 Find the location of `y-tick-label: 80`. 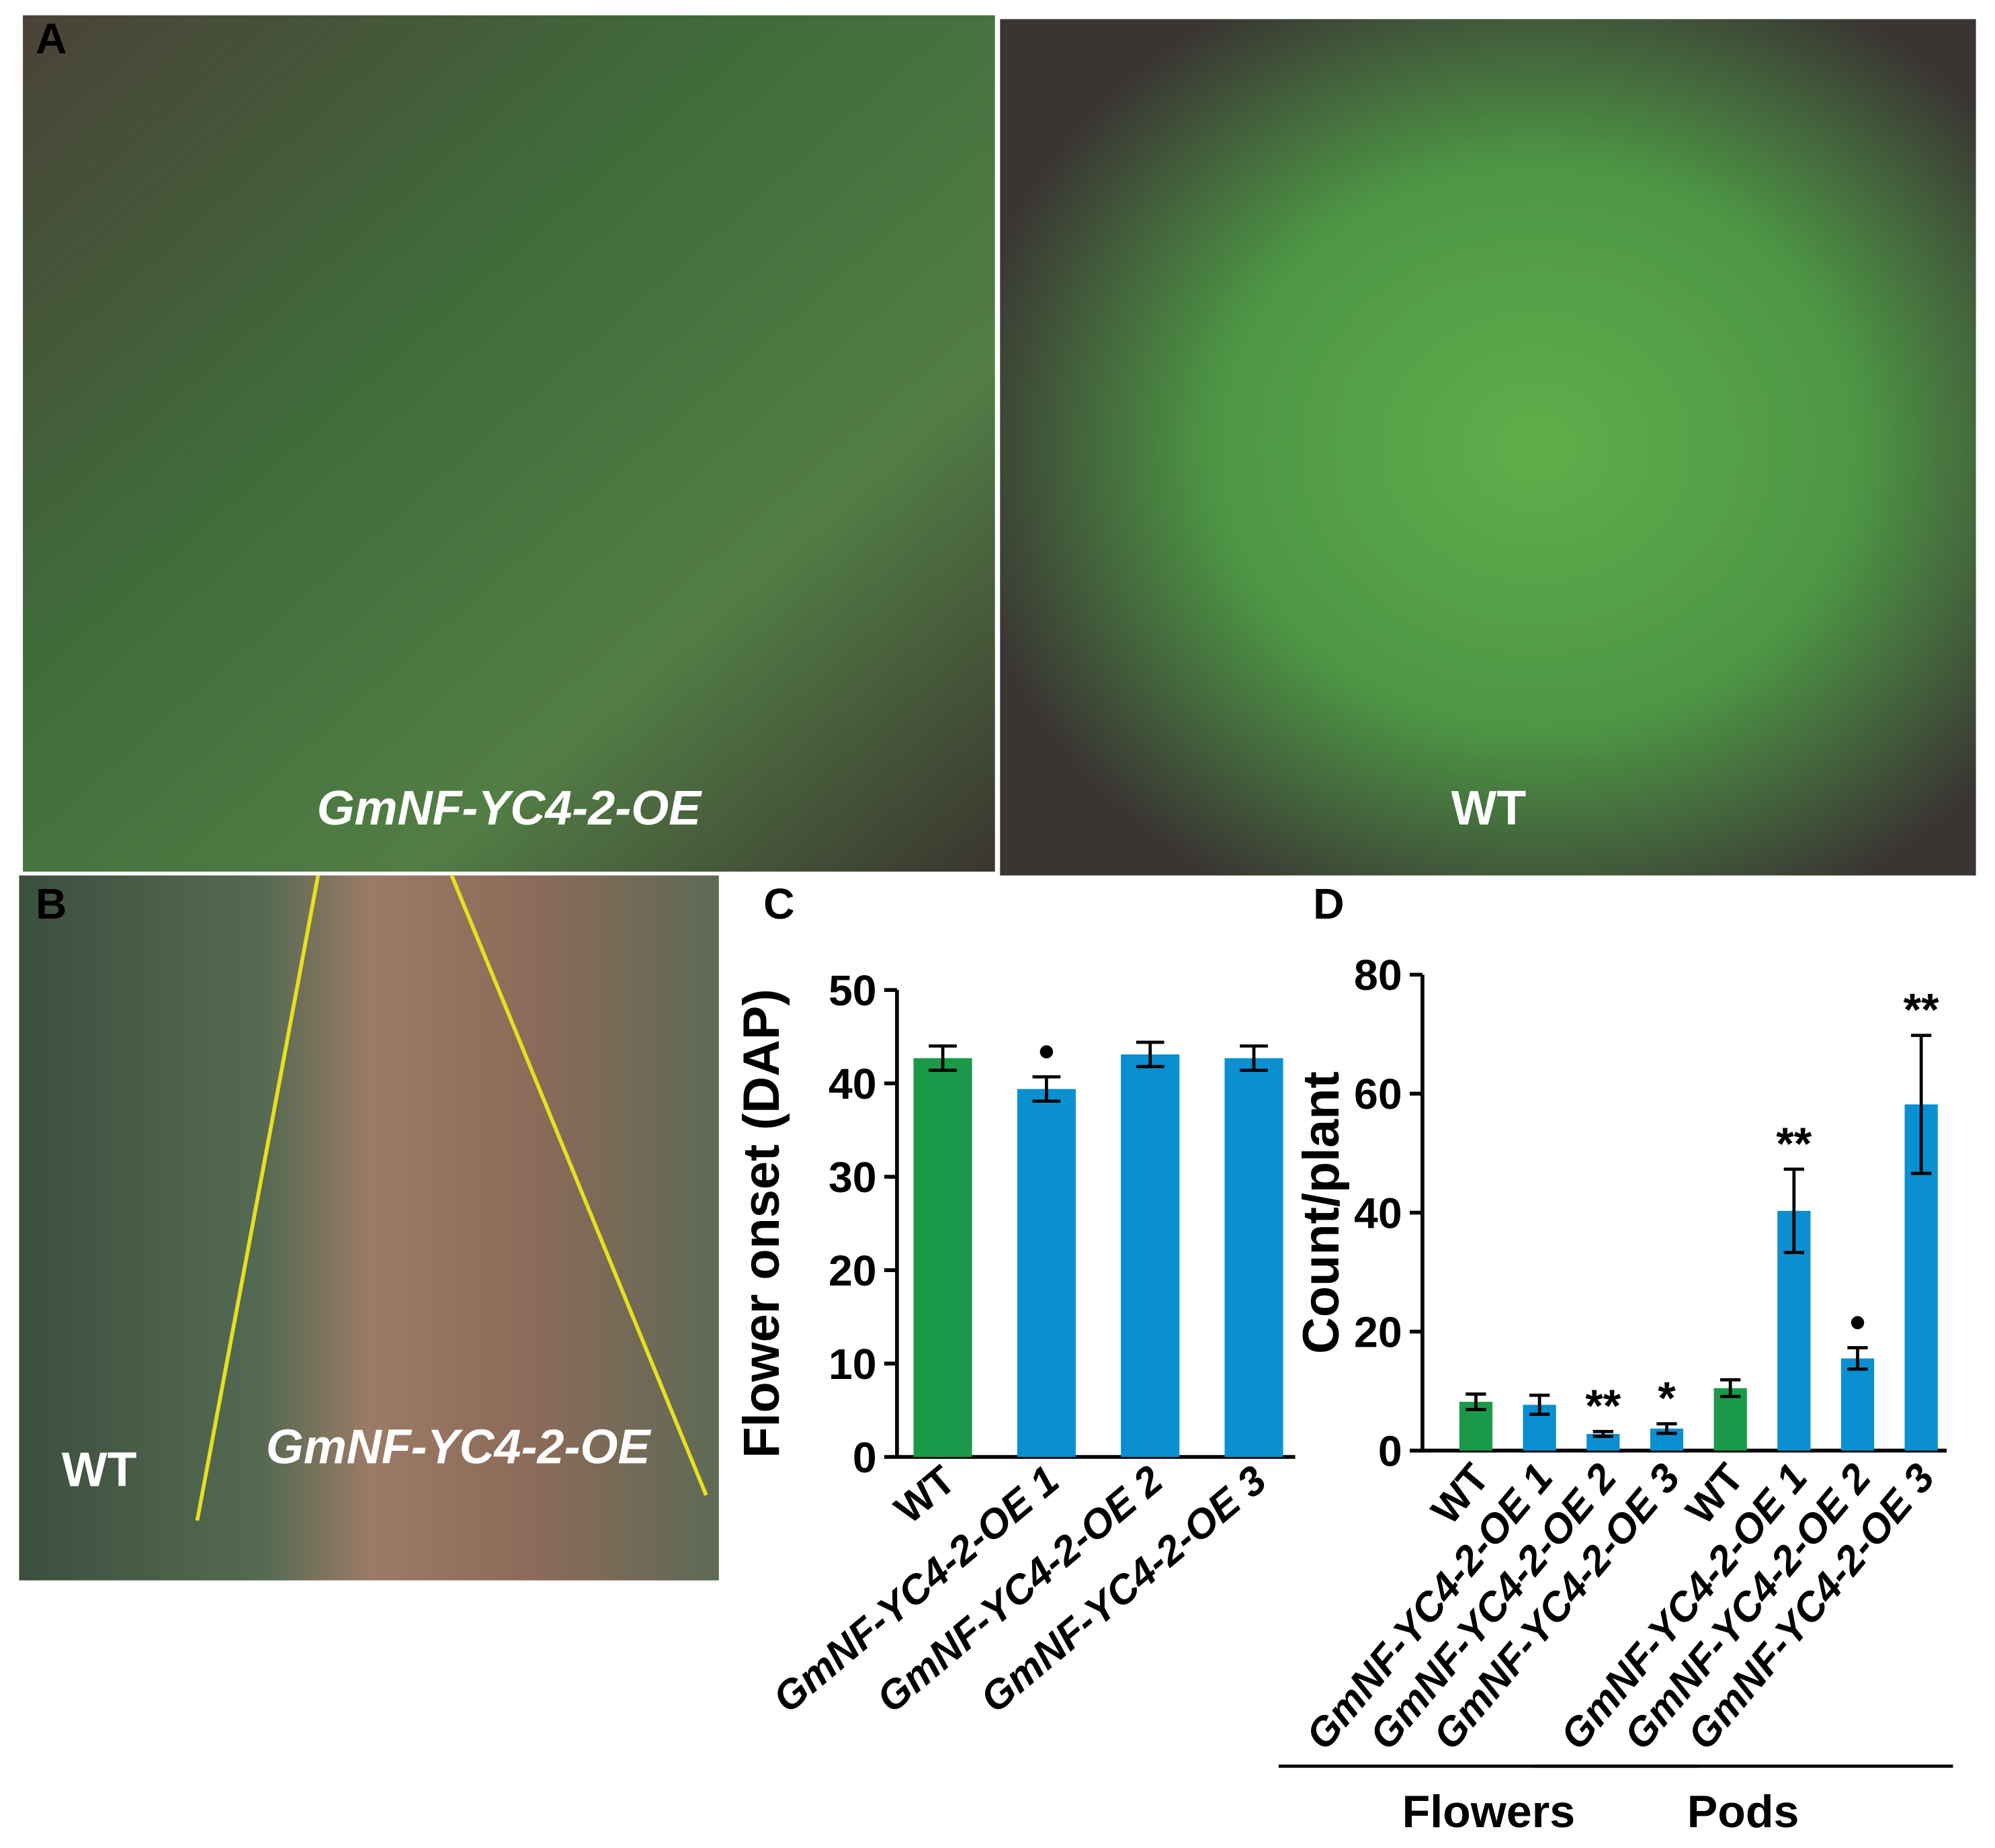

y-tick-label: 80 is located at coordinates (1378, 975).